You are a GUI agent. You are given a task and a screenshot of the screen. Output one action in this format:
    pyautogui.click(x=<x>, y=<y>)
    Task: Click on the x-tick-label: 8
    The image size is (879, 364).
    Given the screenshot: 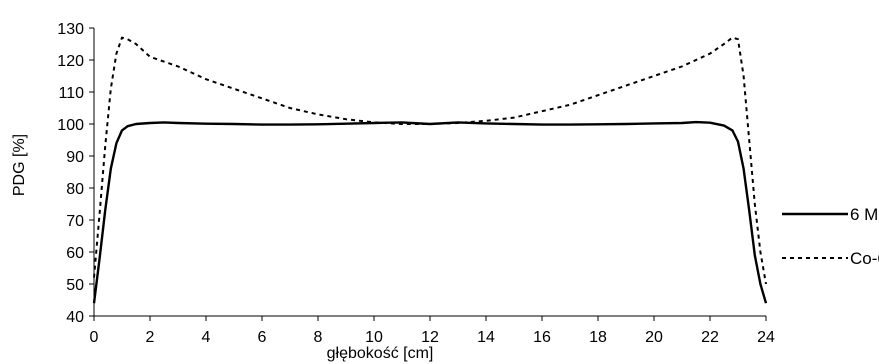 What is the action you would take?
    pyautogui.click(x=318, y=337)
    